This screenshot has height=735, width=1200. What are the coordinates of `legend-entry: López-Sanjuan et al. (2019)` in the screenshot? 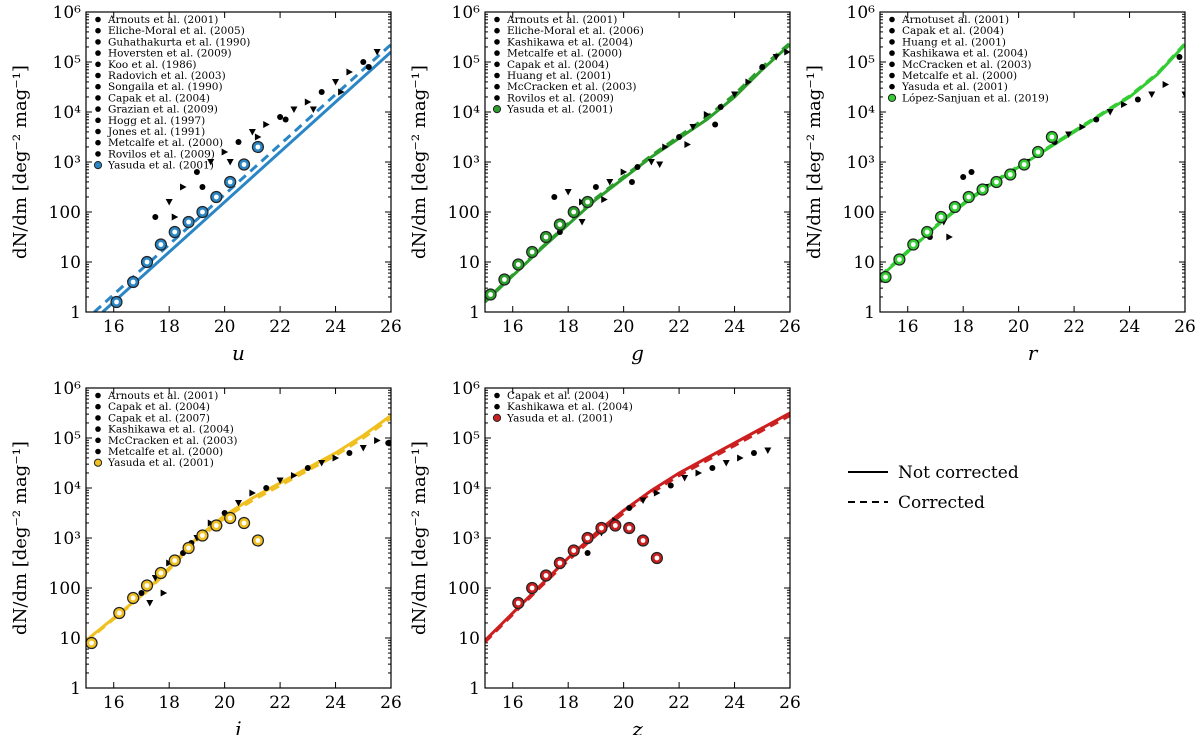 It's located at (975, 98).